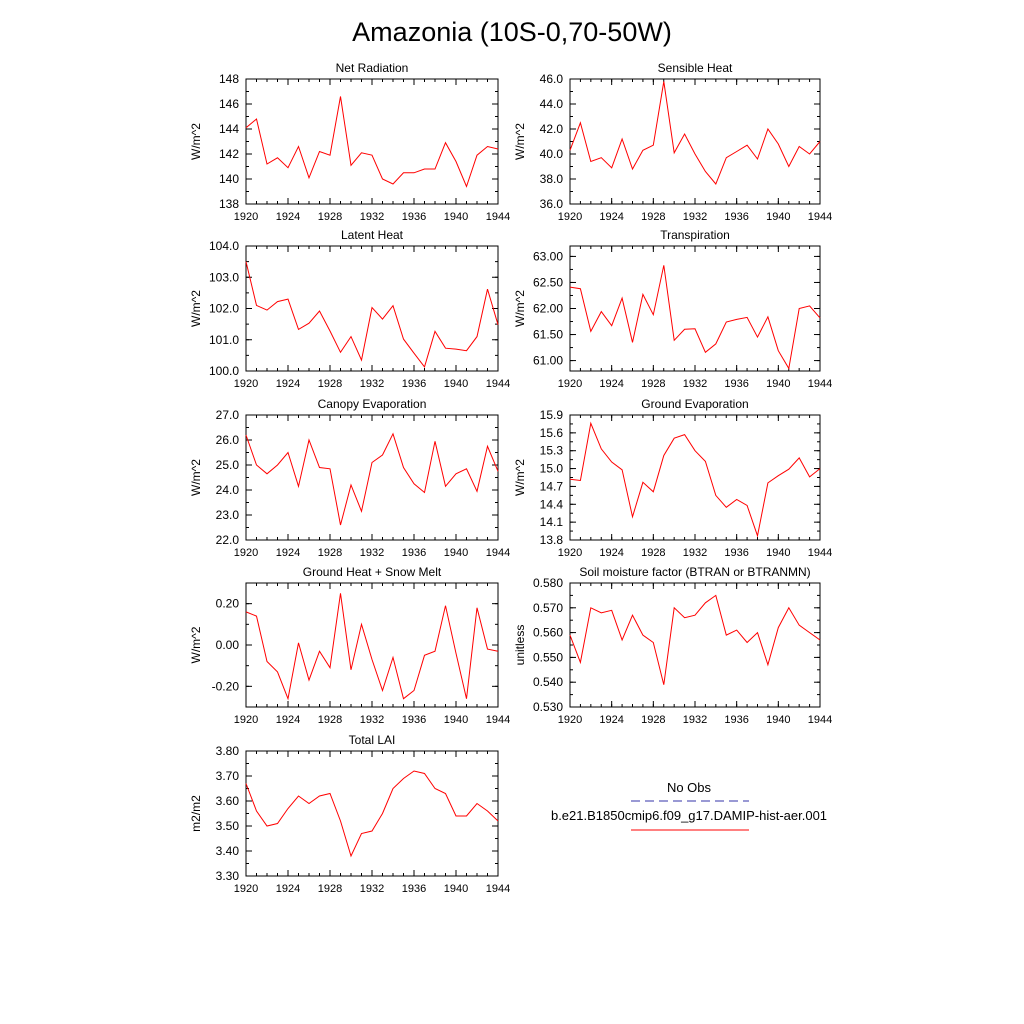  Describe the element at coordinates (552, 433) in the screenshot. I see `y-tick-label: 15.6` at that location.